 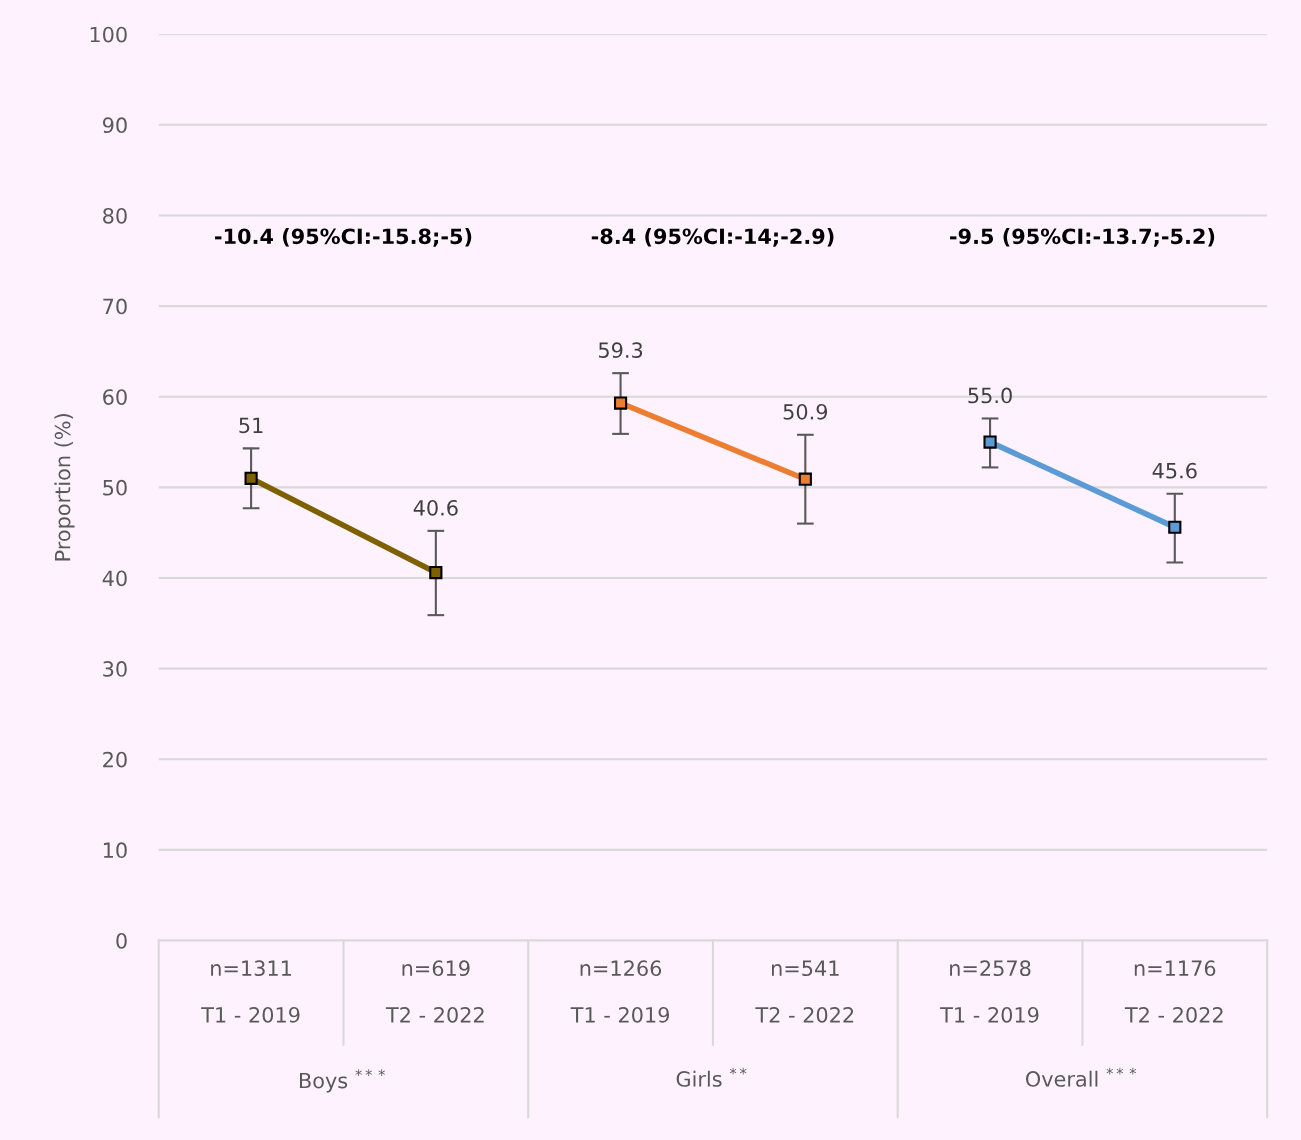 What do you see at coordinates (434, 991) in the screenshot?
I see `category-label: n=619 T2 - 2022` at bounding box center [434, 991].